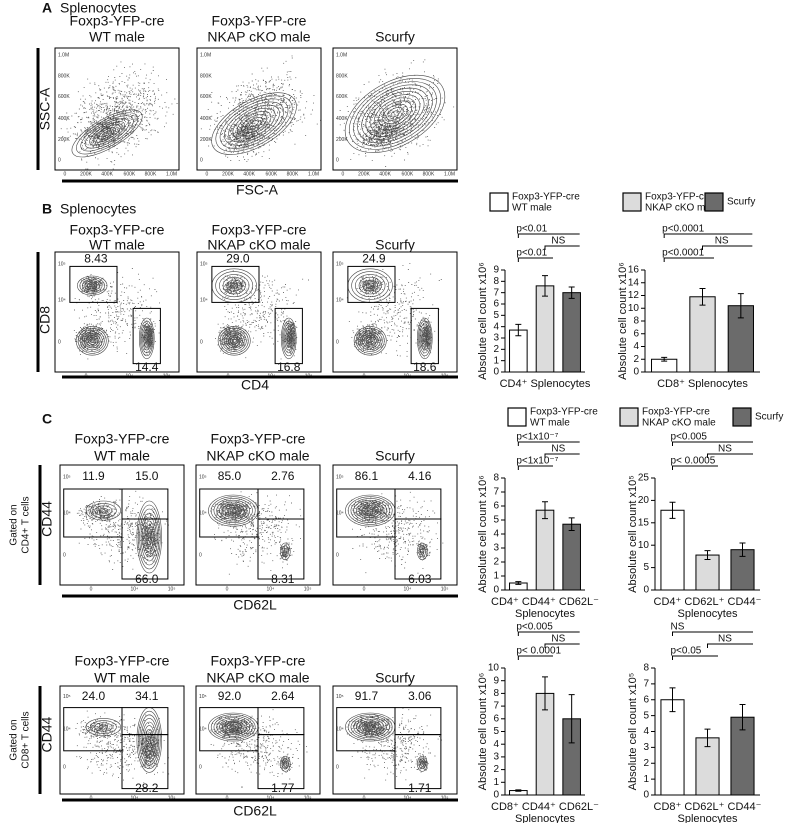  Describe the element at coordinates (283, 579) in the screenshot. I see `gate-percent: 8.31` at that location.